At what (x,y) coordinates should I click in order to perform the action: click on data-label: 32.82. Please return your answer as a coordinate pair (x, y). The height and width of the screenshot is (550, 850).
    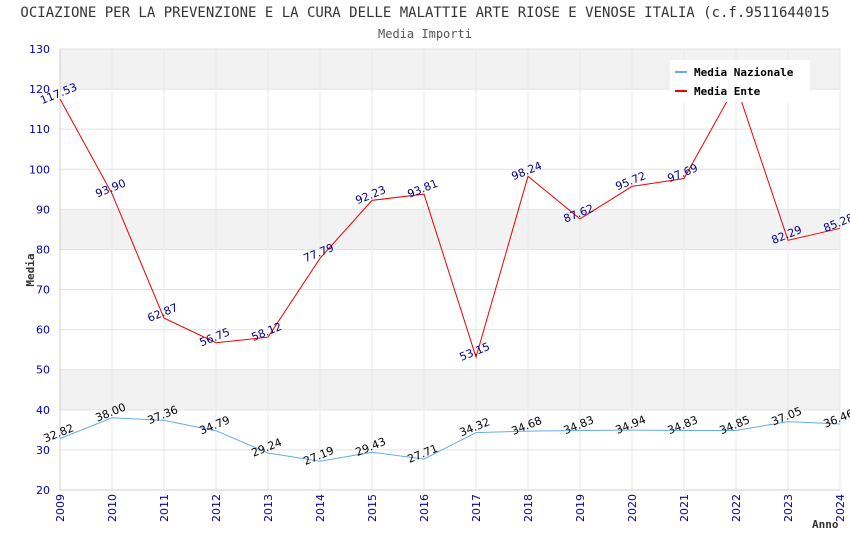
    Looking at the image, I should click on (59, 433).